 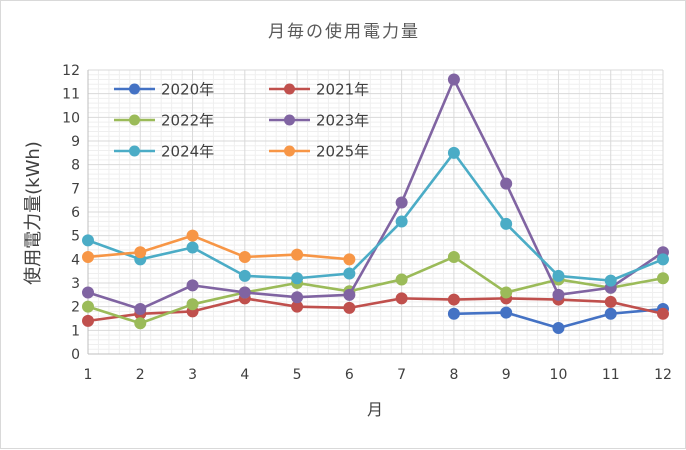 What do you see at coordinates (75, 355) in the screenshot?
I see `y-tick-label: 0` at bounding box center [75, 355].